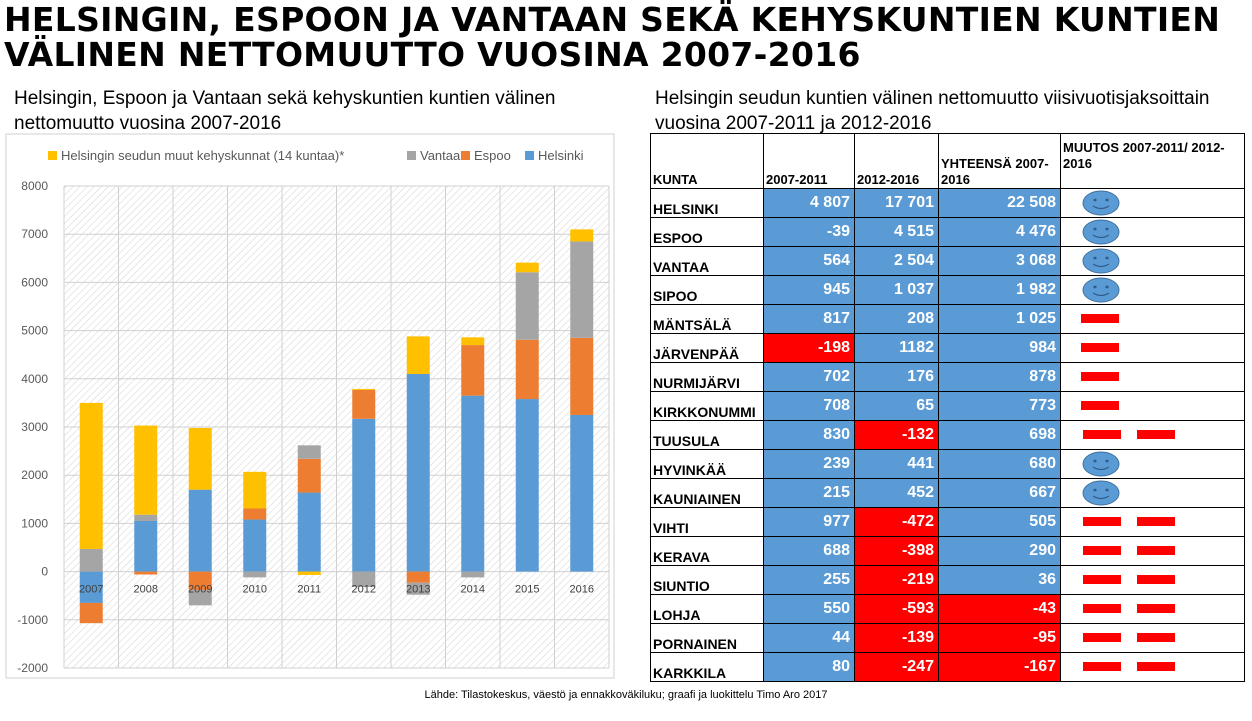 This screenshot has width=1252, height=721. What do you see at coordinates (707, 232) in the screenshot?
I see `kunta-cell: ESPOO` at bounding box center [707, 232].